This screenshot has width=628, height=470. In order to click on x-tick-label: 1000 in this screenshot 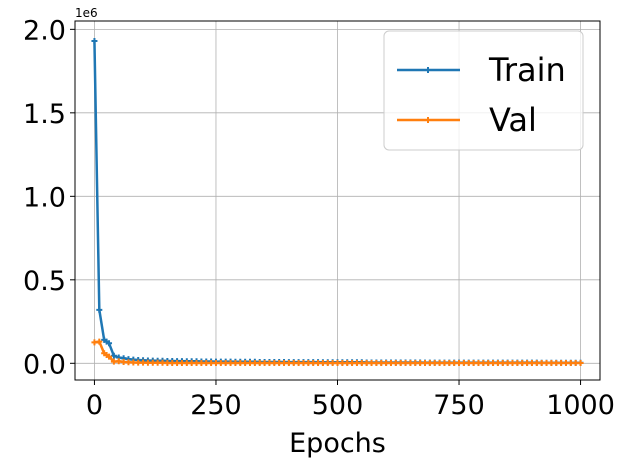, I will do `click(580, 405)`.